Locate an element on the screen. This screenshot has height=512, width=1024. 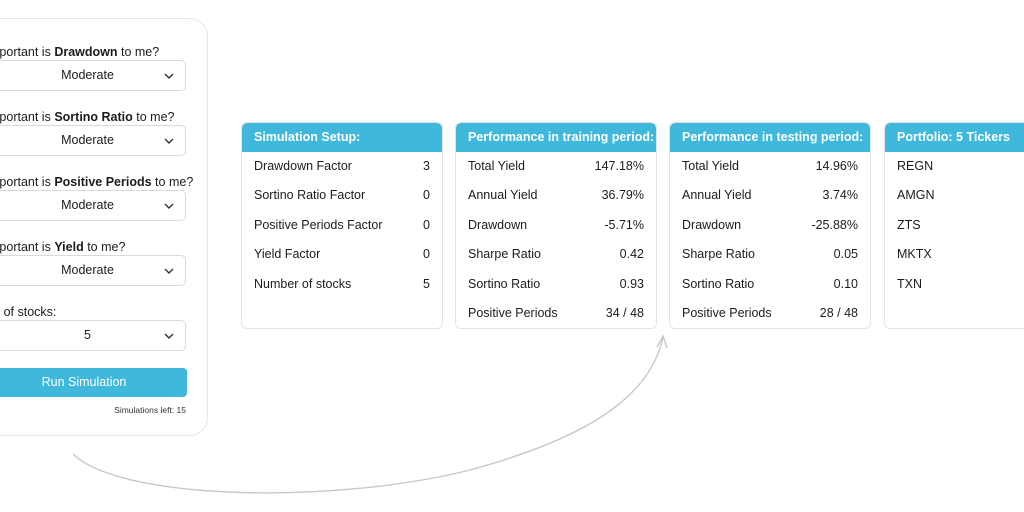
metric-row: Positive Periods 34 / 48 is located at coordinates (556, 312).